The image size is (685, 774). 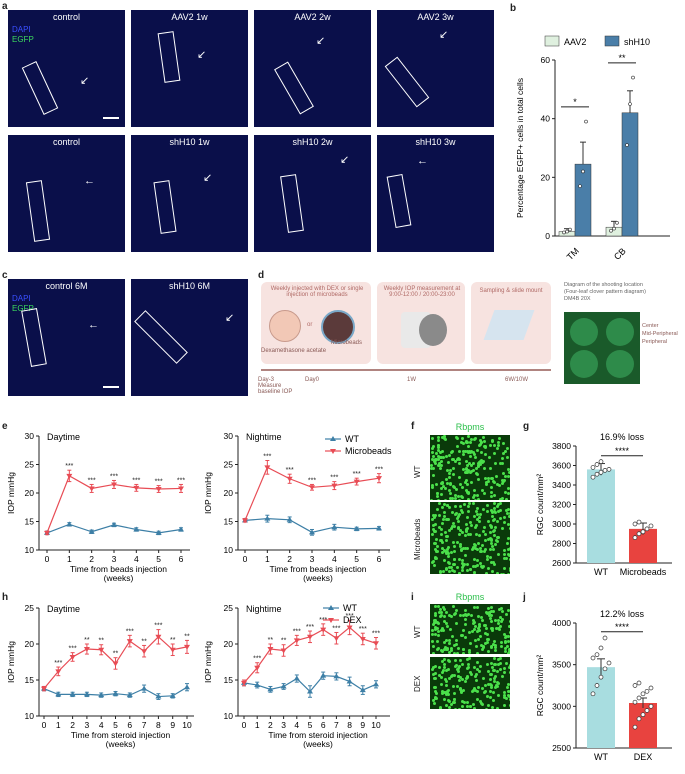 I want to click on data-point, so click(x=643, y=532).